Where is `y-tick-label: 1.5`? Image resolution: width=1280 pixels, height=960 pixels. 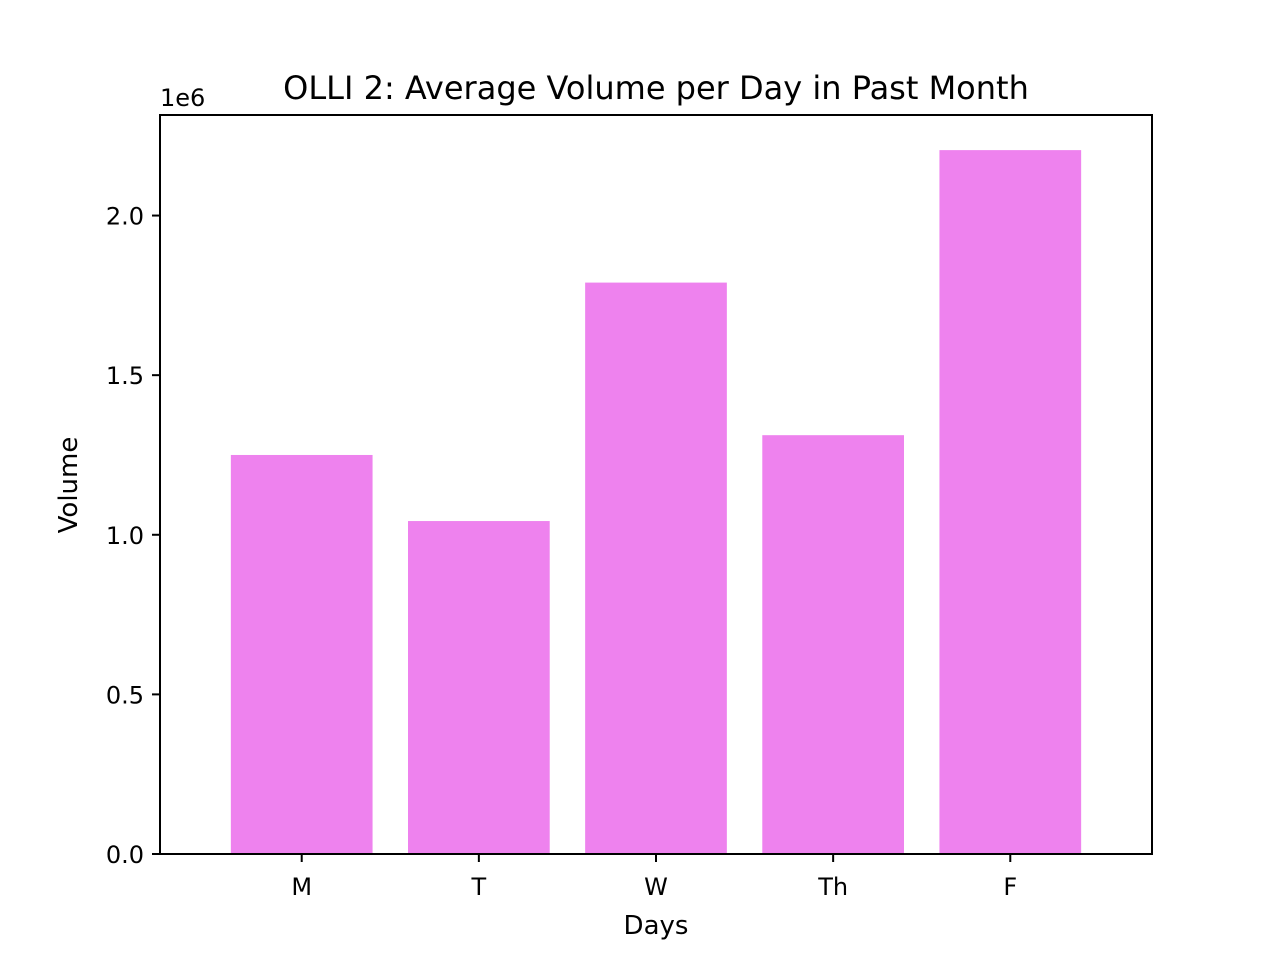
y-tick-label: 1.5 is located at coordinates (125, 376).